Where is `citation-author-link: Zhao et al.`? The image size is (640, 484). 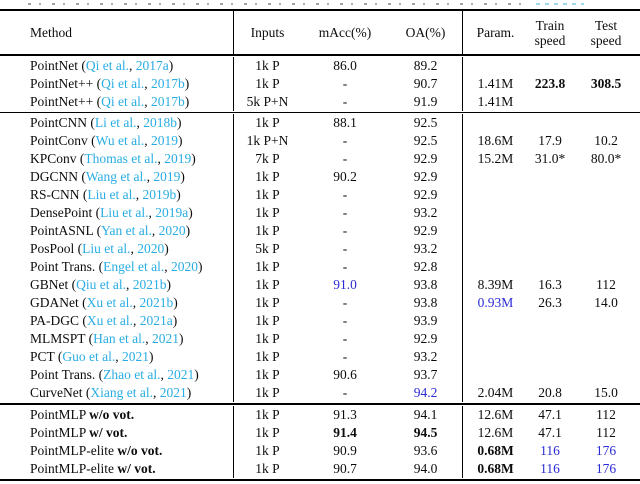 citation-author-link: Zhao et al. is located at coordinates (132, 374).